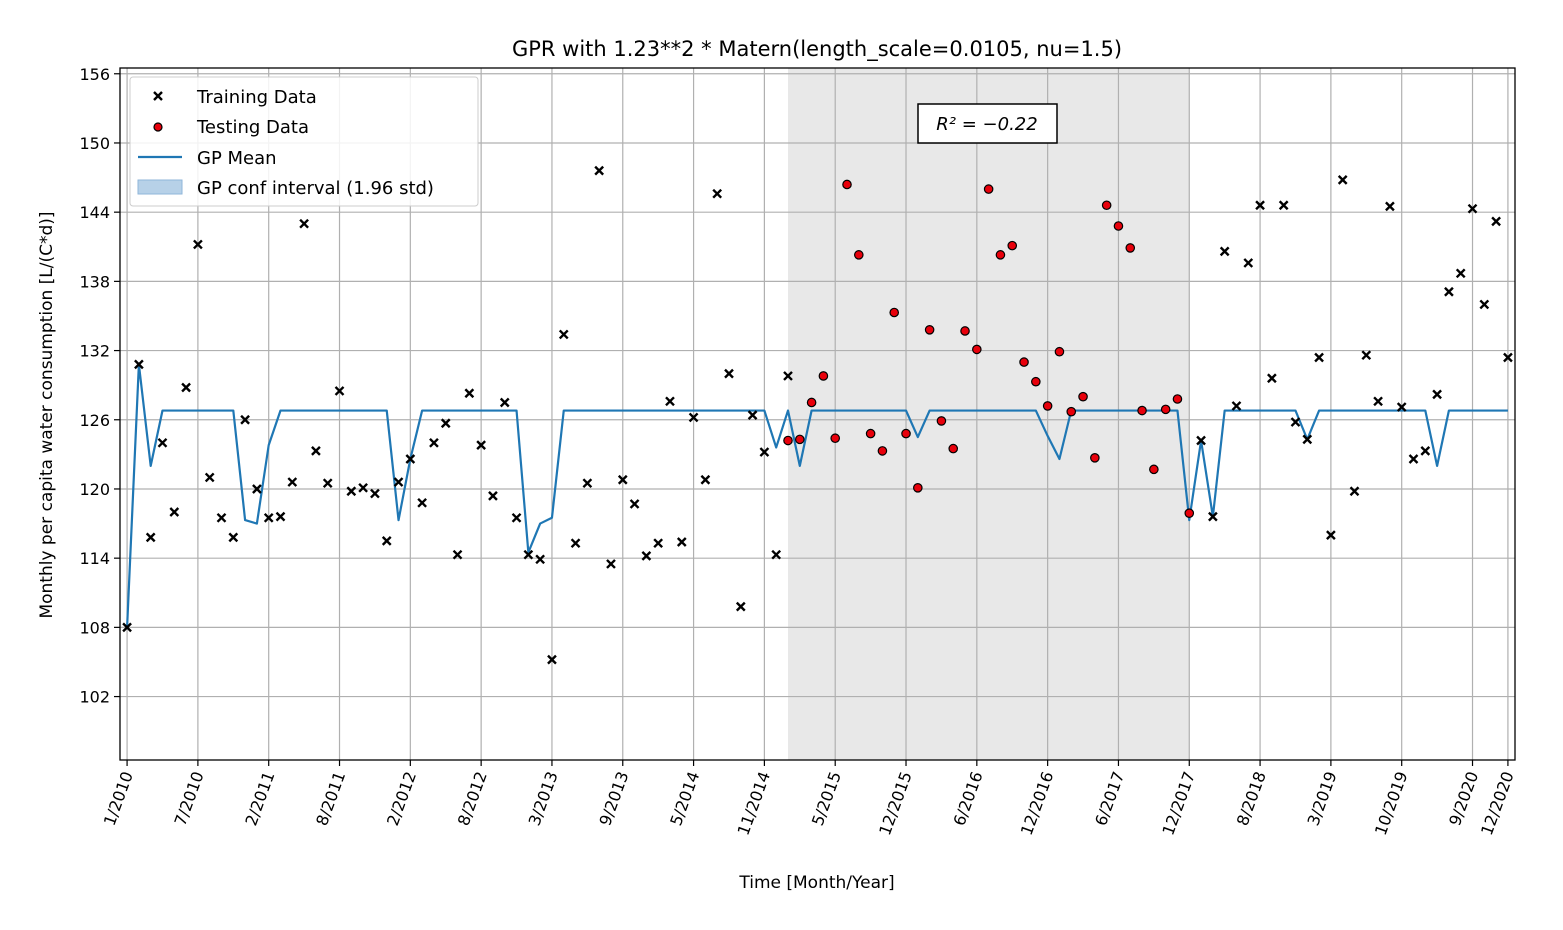  Describe the element at coordinates (816, 883) in the screenshot. I see `x-axis-title: Time [Month/Year]` at that location.